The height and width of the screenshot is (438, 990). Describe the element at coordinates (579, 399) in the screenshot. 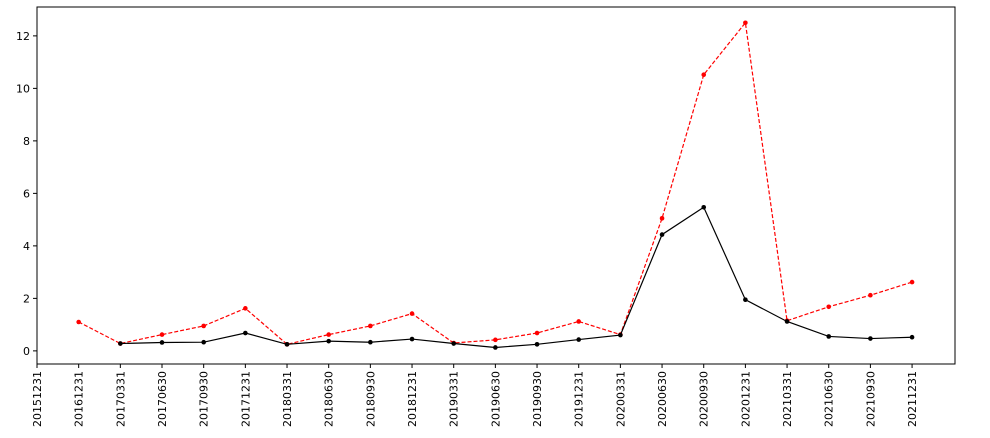

I see `x-tick-label: 20191231` at that location.